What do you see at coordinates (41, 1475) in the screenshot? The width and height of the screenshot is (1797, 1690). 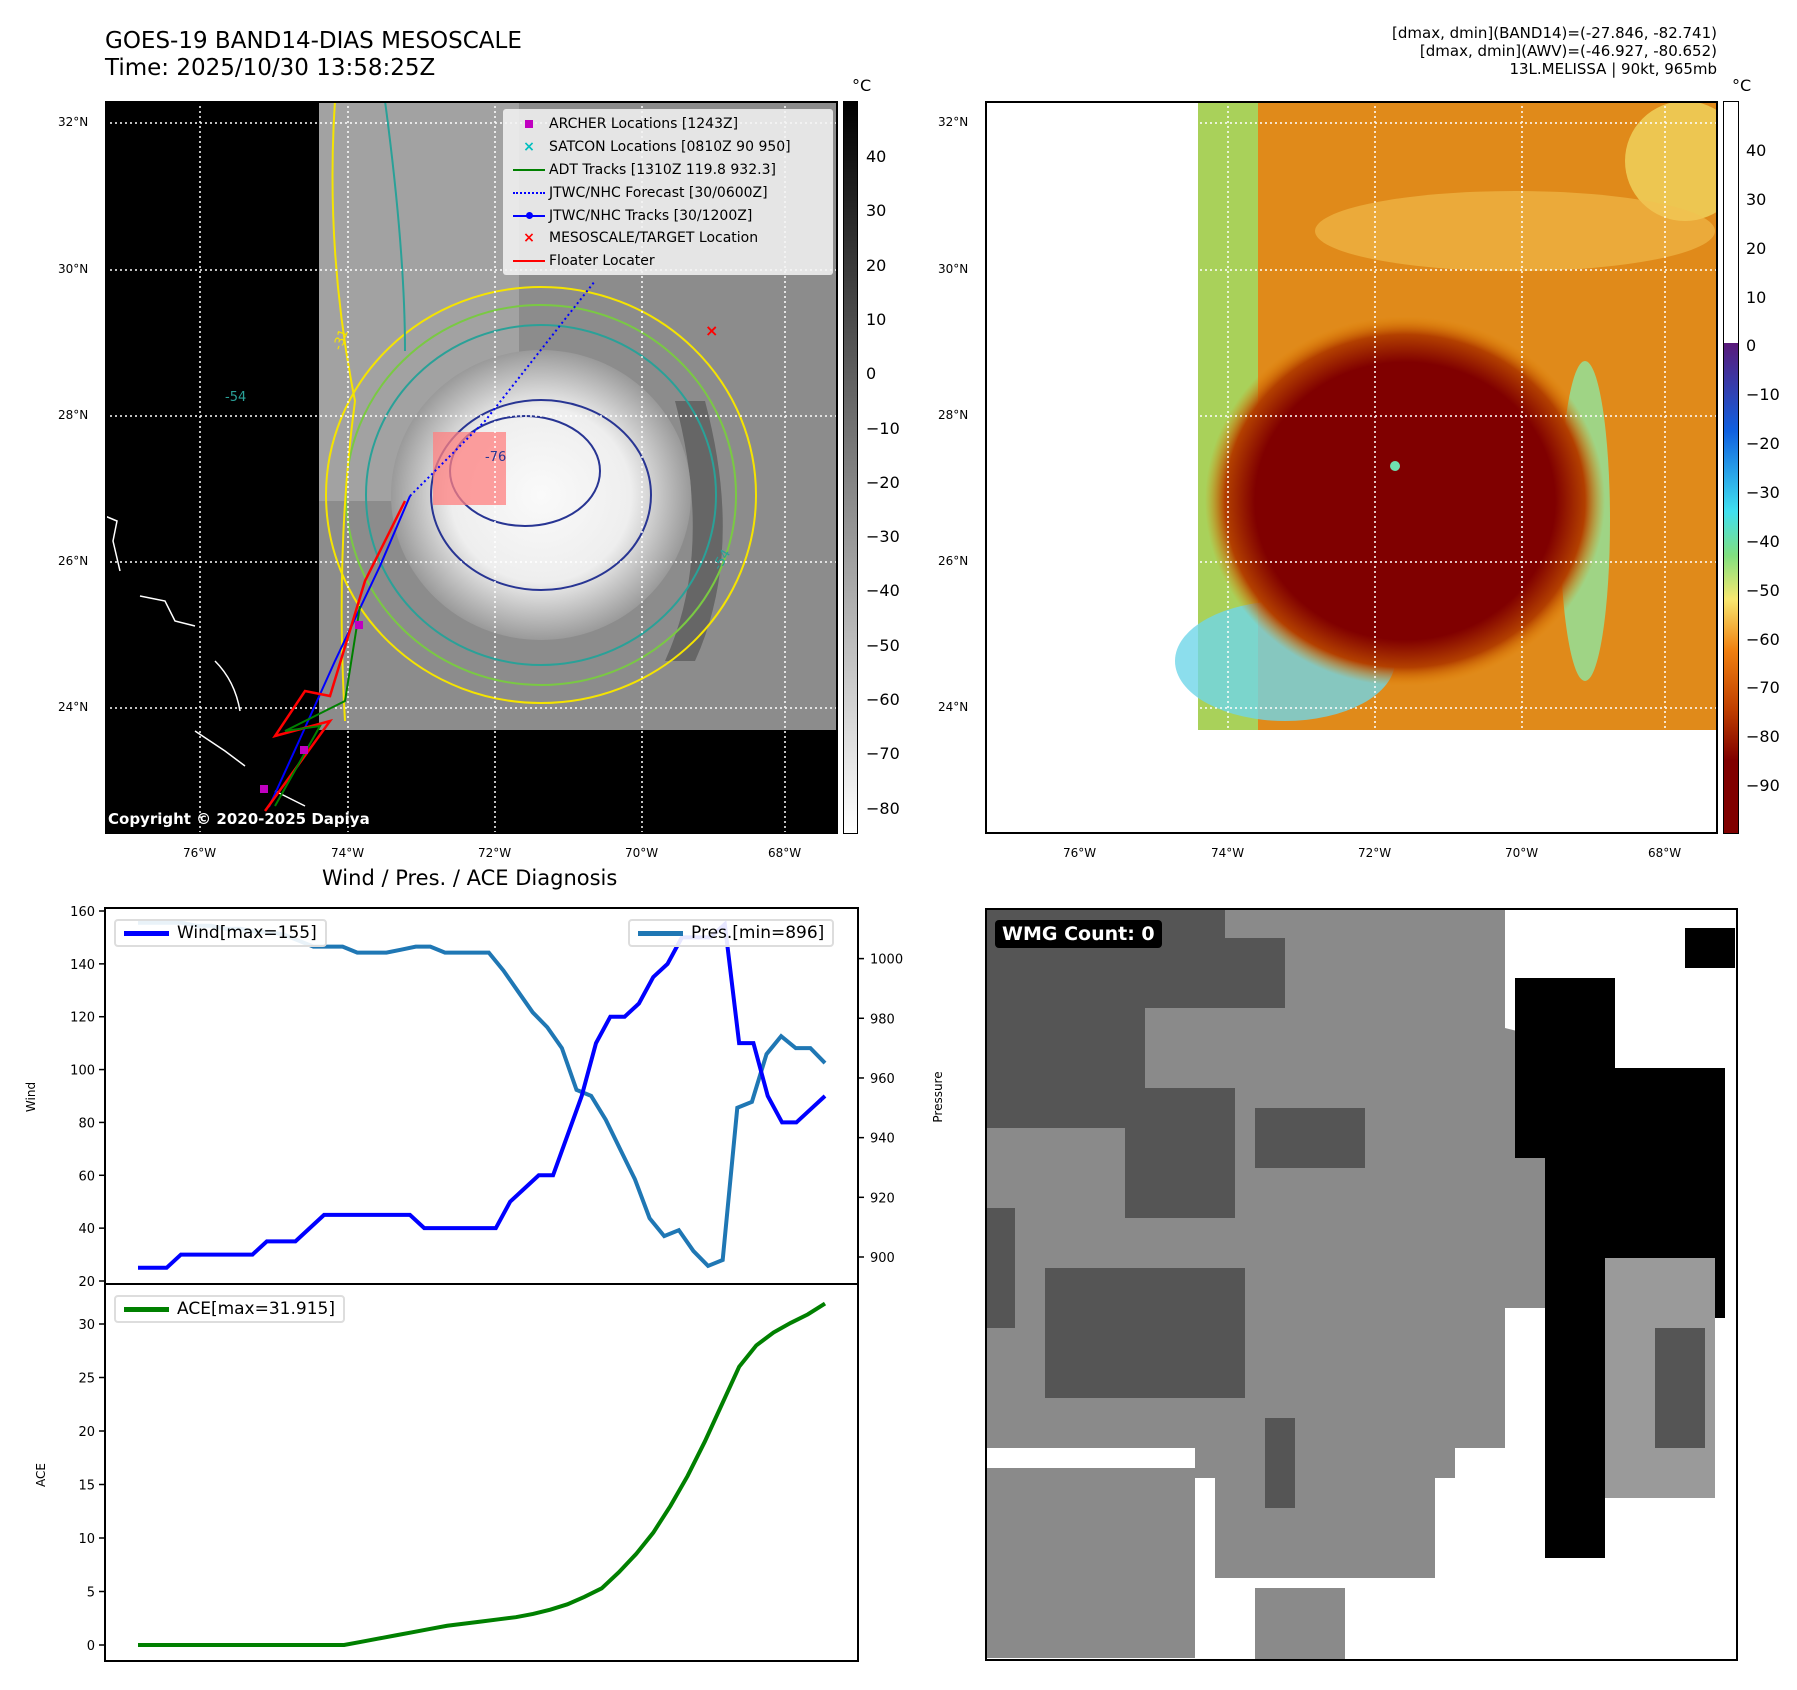 I see `ace-axis-label: ACE` at bounding box center [41, 1475].